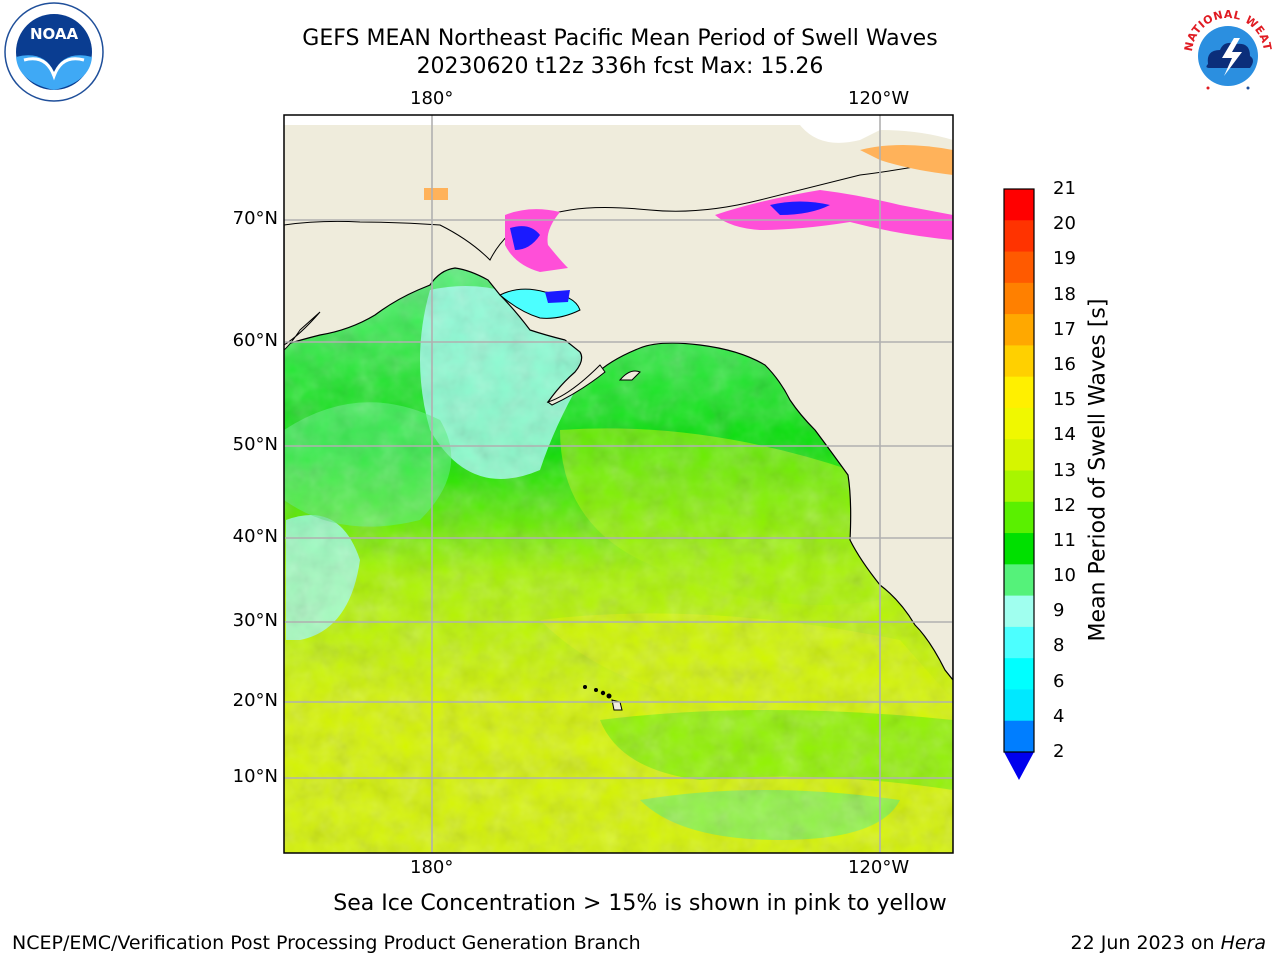  Describe the element at coordinates (1059, 646) in the screenshot. I see `colorbar-tick: 8` at that location.